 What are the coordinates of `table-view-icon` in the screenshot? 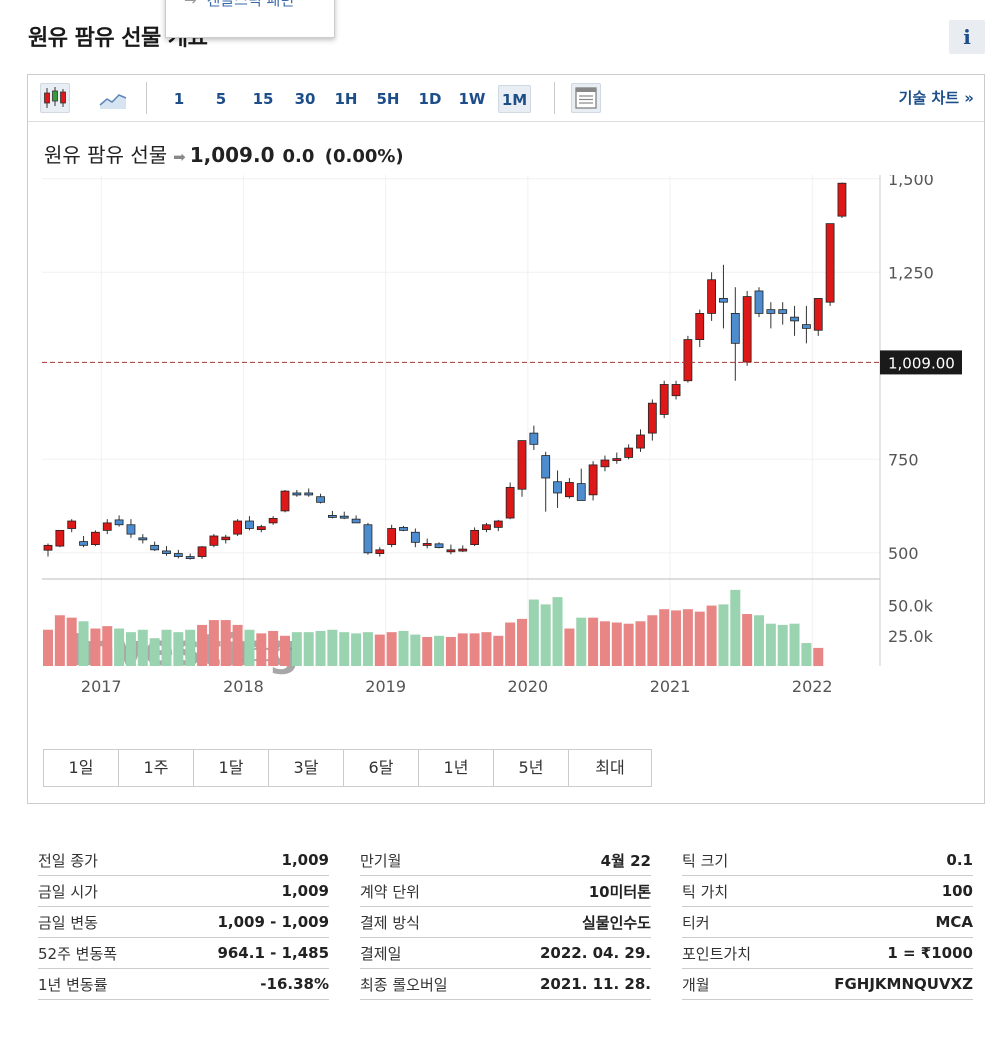 It's located at (586, 98).